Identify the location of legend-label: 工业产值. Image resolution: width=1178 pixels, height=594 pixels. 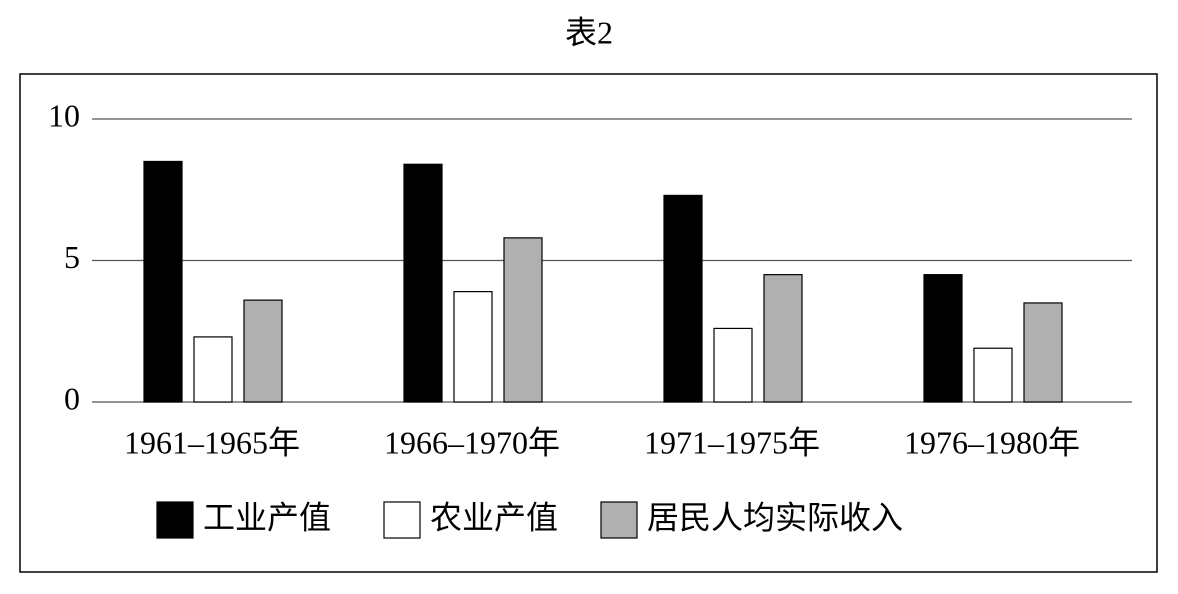
(267, 517).